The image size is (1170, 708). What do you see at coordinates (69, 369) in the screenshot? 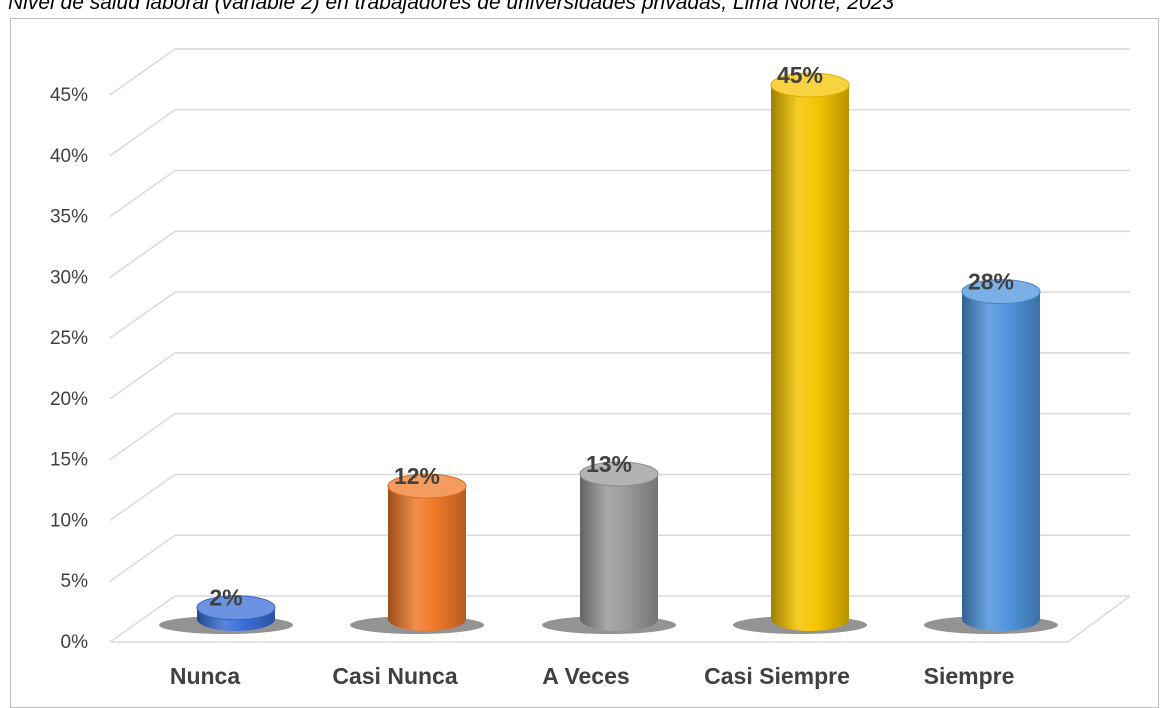
I see `y-axis-ticks: 0% 5% 10% 15% 20% 25% 30% 35% 40% 45%` at bounding box center [69, 369].